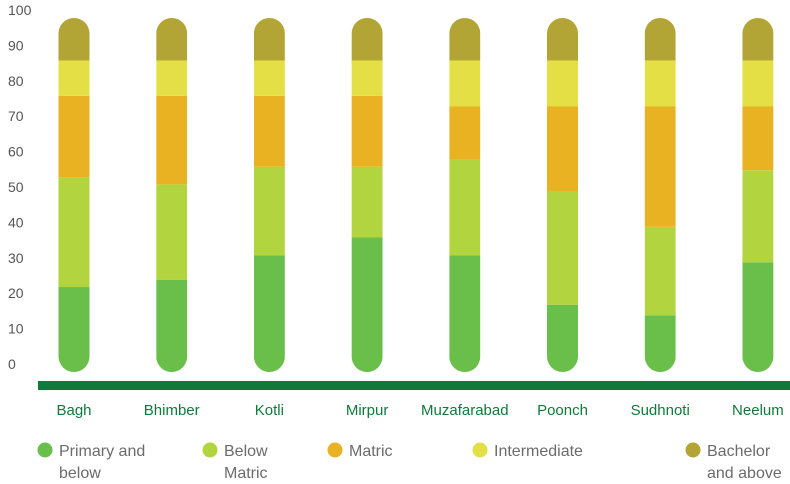 The height and width of the screenshot is (484, 790). Describe the element at coordinates (246, 451) in the screenshot. I see `legend-label: Below` at that location.